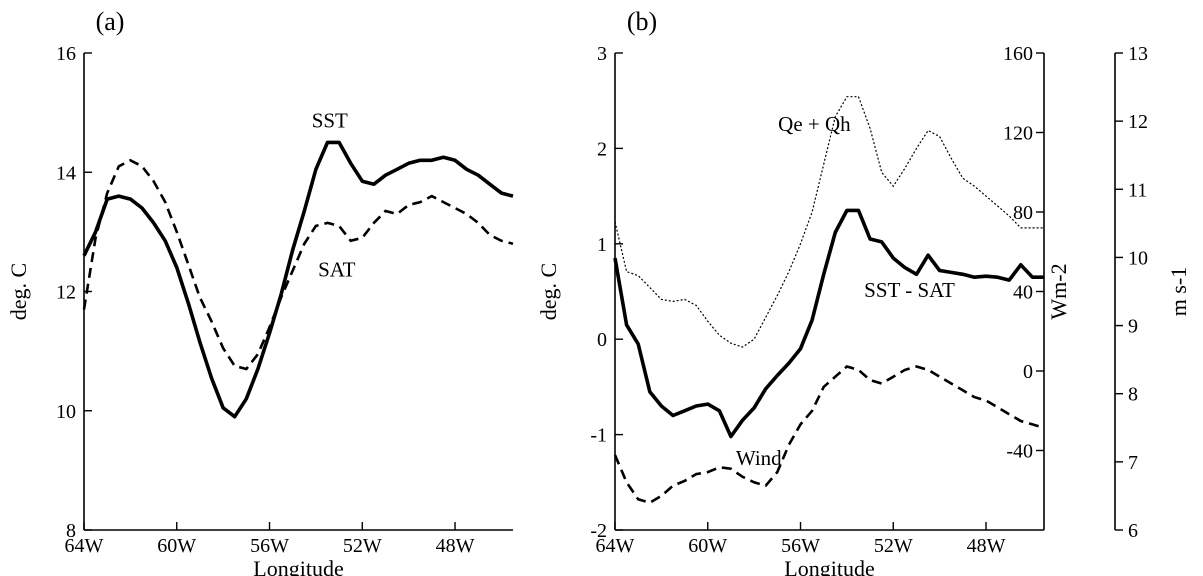 This screenshot has width=1203, height=576. I want to click on panel-b-y3-axis-label: m s-1, so click(1178, 292).